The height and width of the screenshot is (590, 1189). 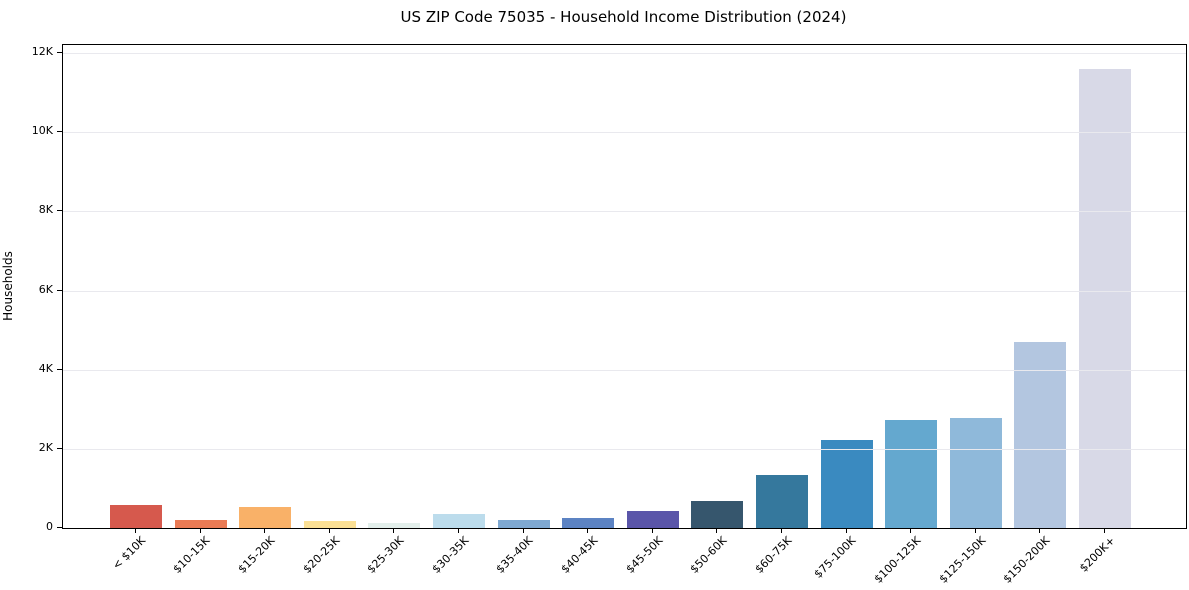 What do you see at coordinates (459, 521) in the screenshot?
I see `bar-$30-35K` at bounding box center [459, 521].